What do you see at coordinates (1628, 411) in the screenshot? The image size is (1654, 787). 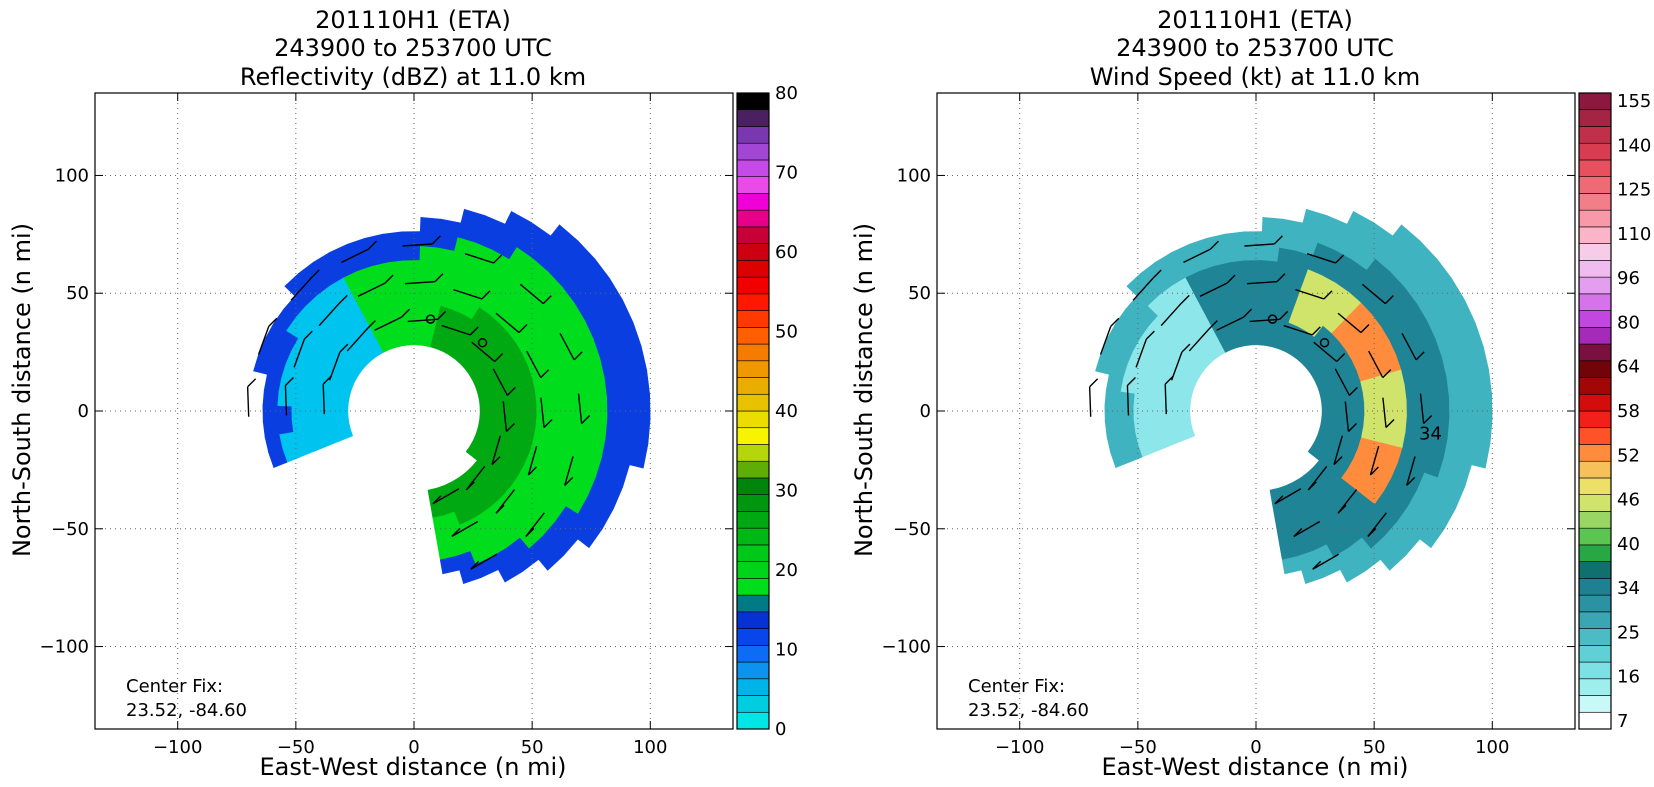 I see `colorbar-tick-label: 58` at bounding box center [1628, 411].